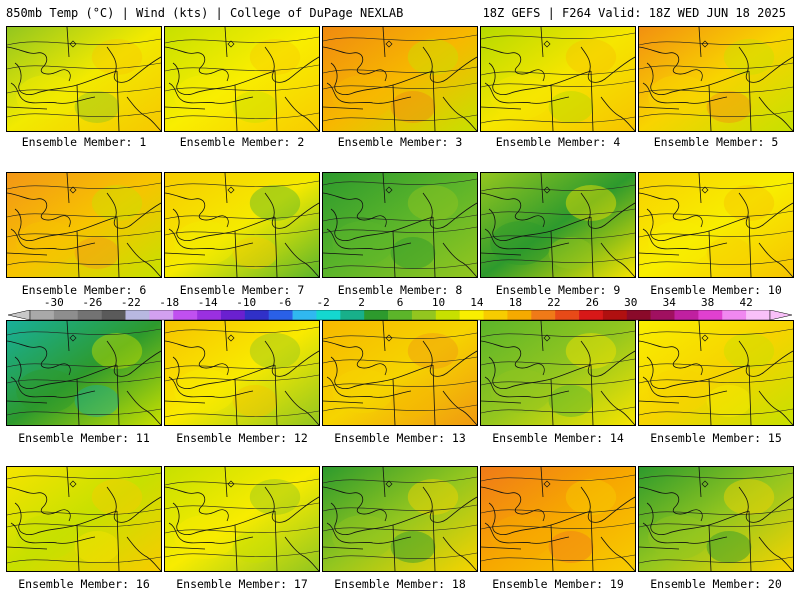  Describe the element at coordinates (92, 302) in the screenshot. I see `colorbar-tick-label: -26` at that location.